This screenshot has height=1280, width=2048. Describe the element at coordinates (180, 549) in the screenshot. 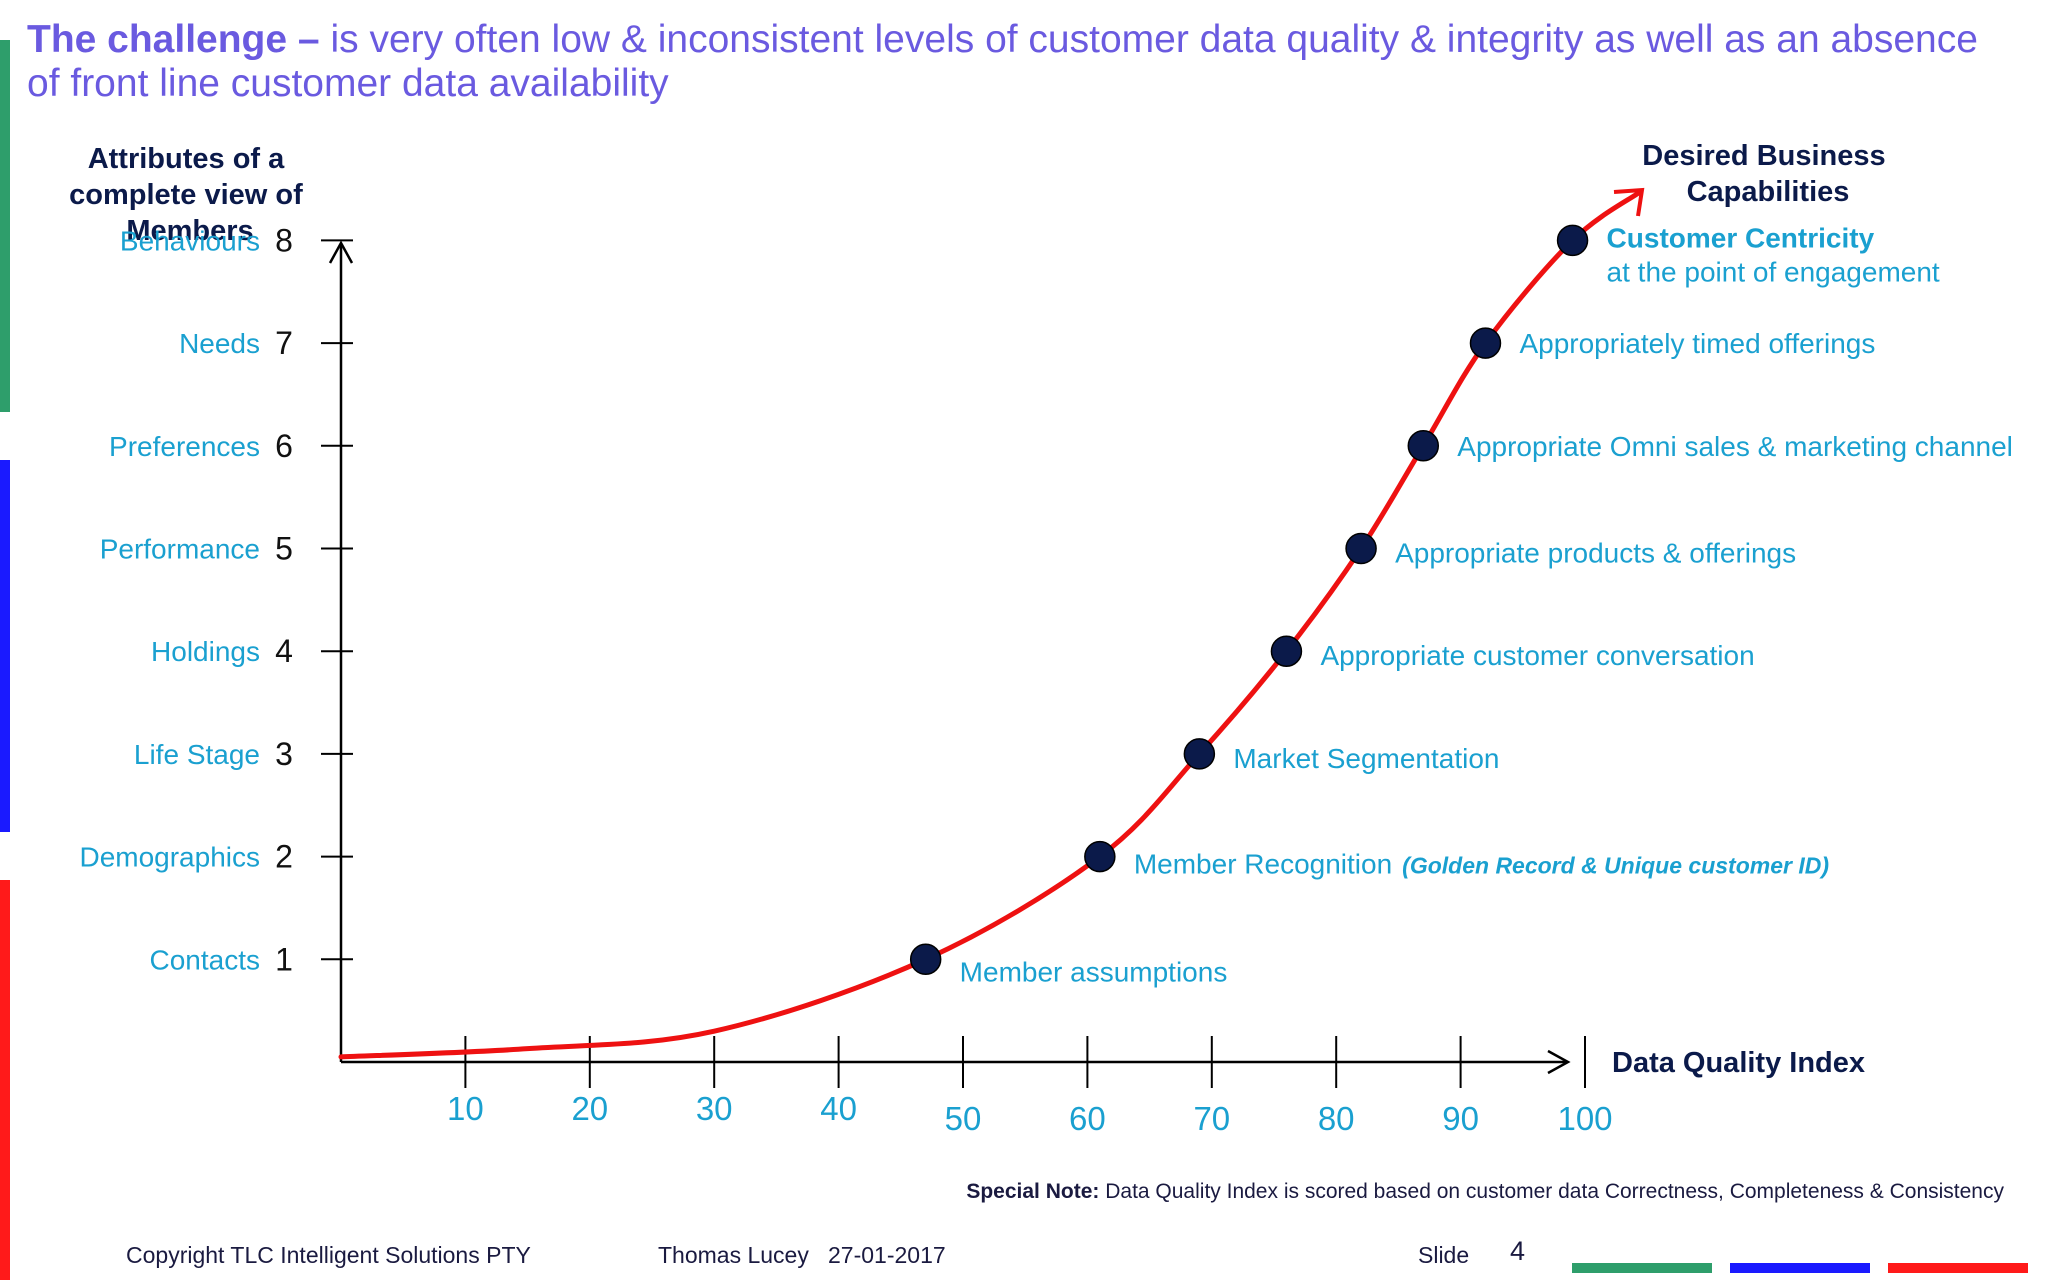

I see `y-tick-name: Performance` at that location.